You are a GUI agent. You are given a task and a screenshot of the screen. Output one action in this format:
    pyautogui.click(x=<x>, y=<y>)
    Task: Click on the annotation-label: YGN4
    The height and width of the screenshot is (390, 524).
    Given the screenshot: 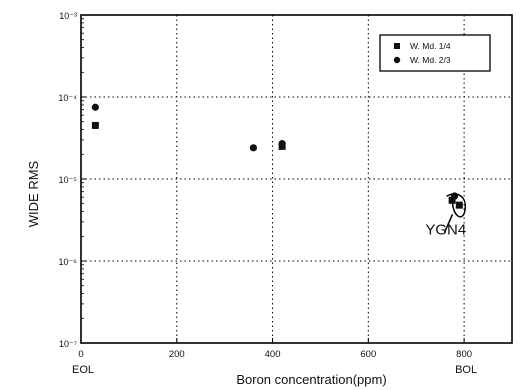 What is the action you would take?
    pyautogui.click(x=445, y=229)
    